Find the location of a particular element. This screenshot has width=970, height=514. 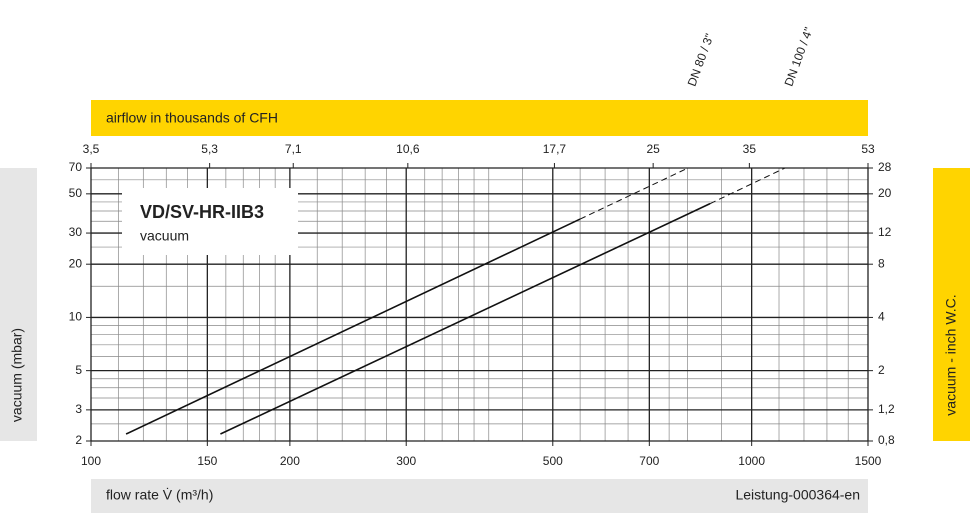

footer: Leistung-000364-en is located at coordinates (797, 495).